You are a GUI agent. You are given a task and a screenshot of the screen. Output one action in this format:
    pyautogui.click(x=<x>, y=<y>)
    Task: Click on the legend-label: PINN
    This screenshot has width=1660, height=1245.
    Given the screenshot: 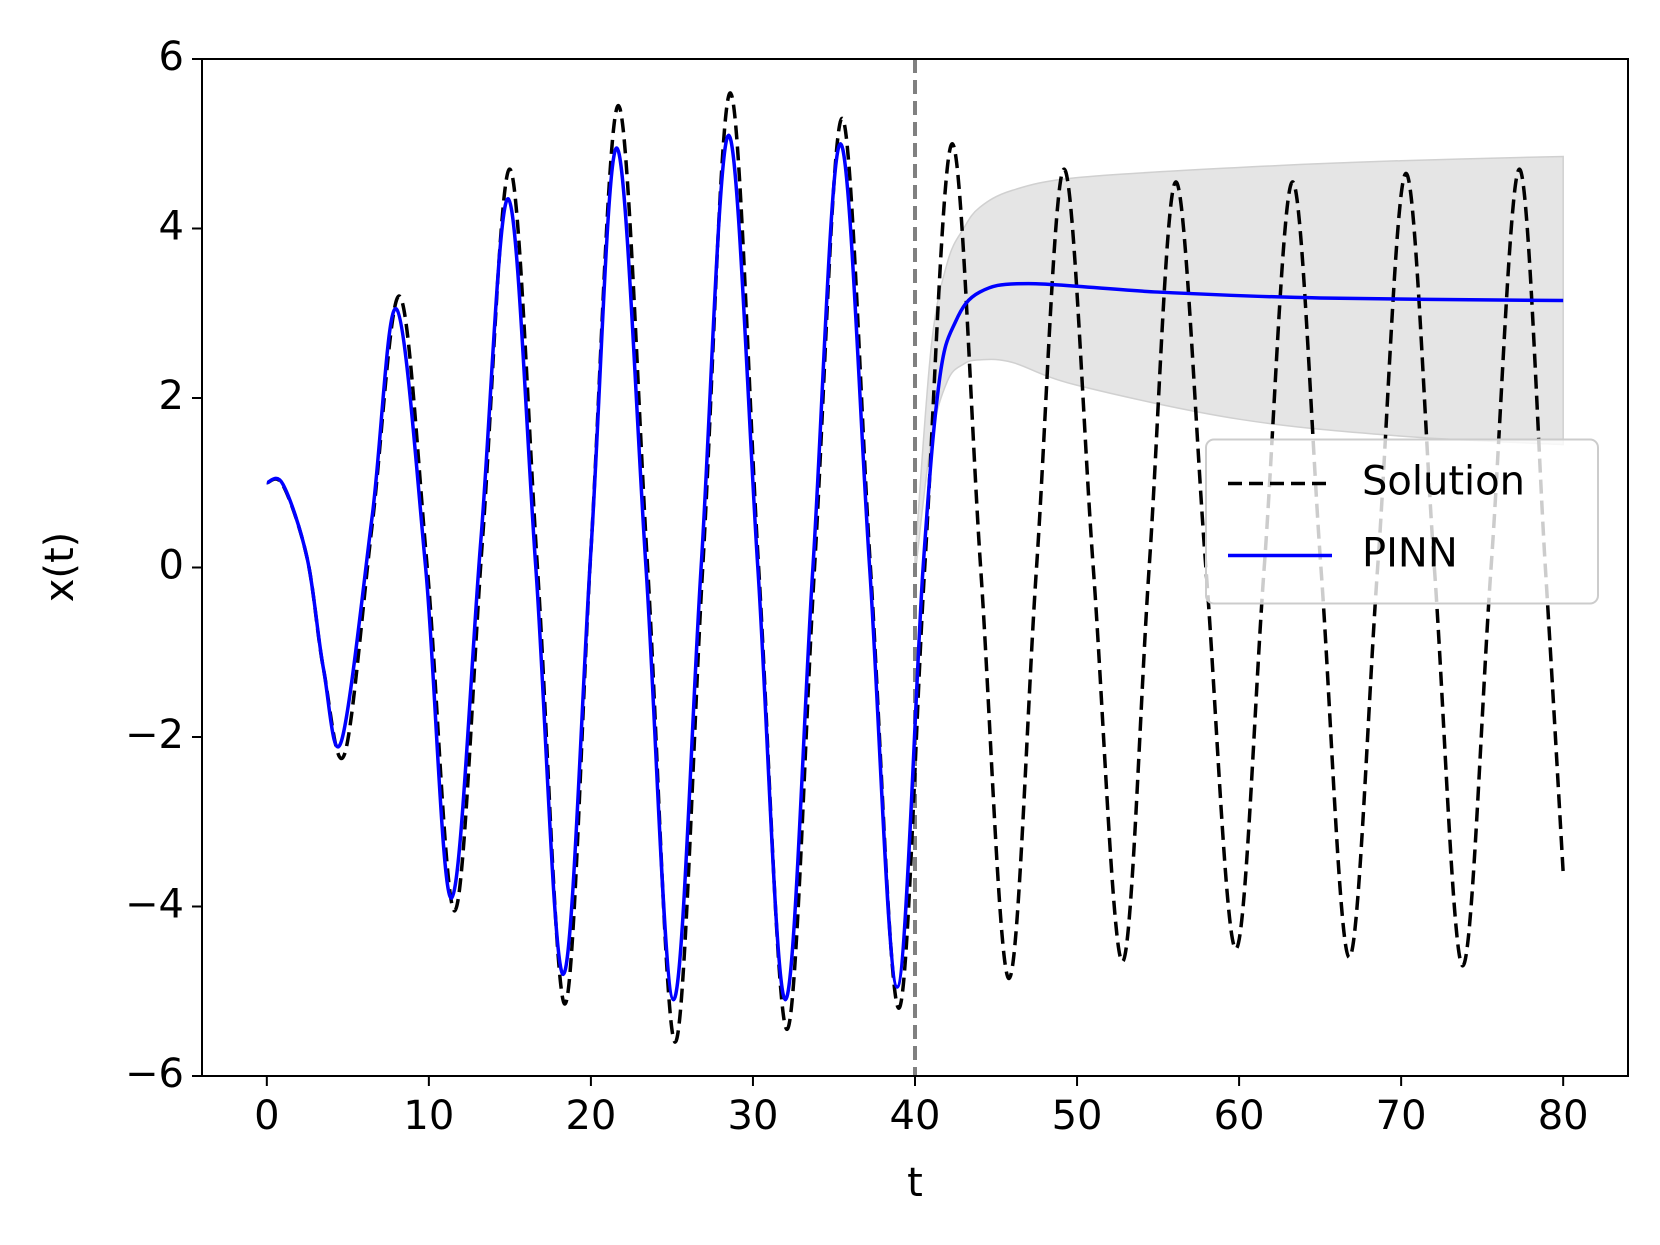 What is the action you would take?
    pyautogui.click(x=1410, y=554)
    